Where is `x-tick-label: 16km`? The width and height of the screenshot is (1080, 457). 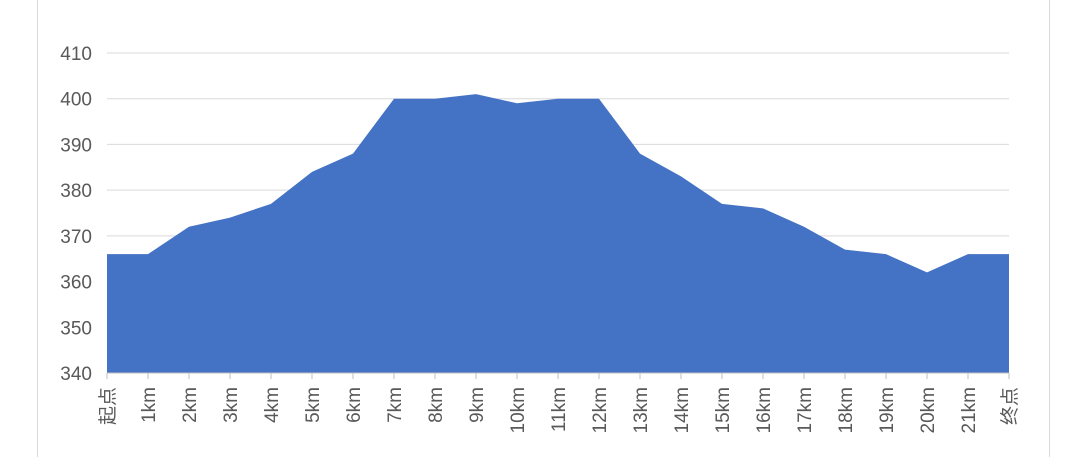 x-tick-label: 16km is located at coordinates (764, 410).